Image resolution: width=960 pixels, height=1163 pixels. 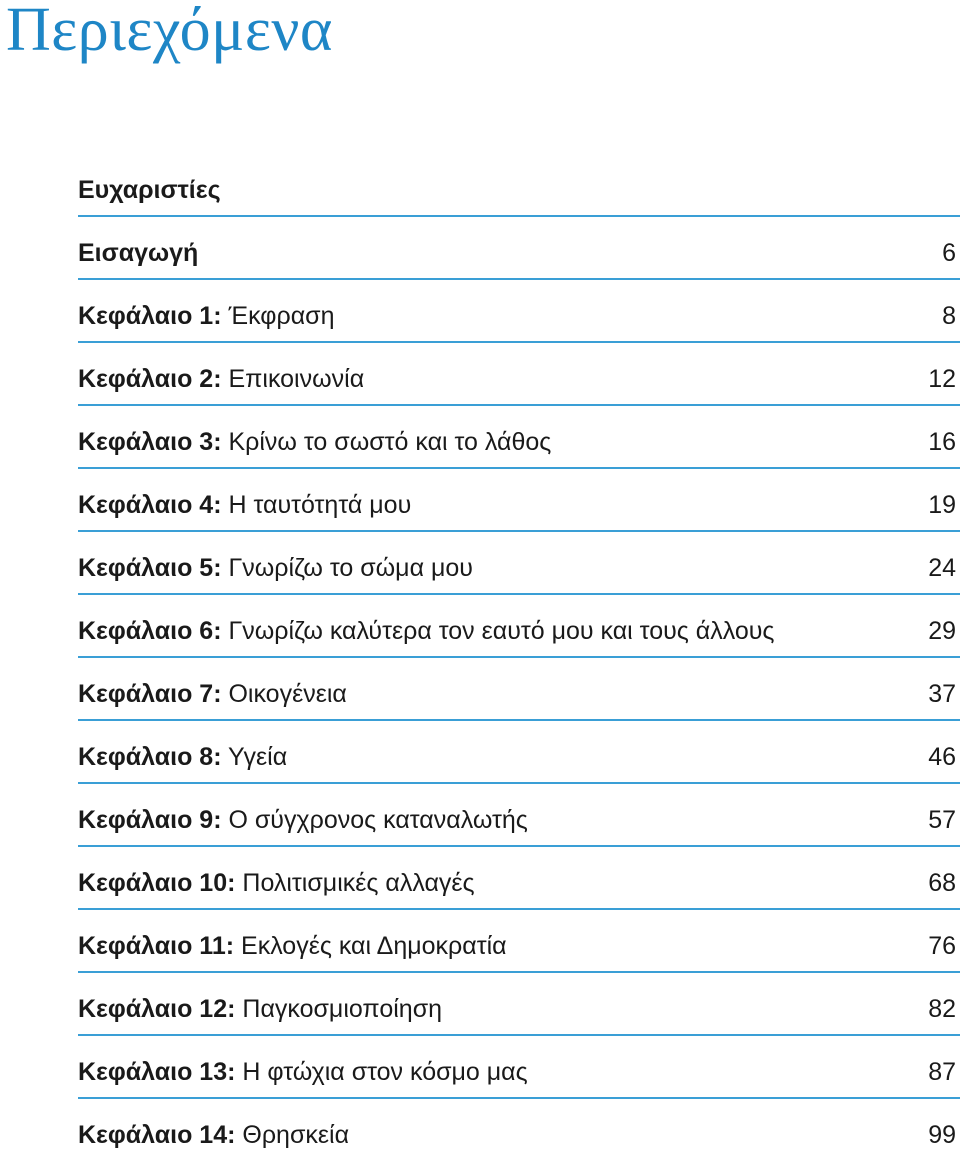 What do you see at coordinates (519, 1005) in the screenshot?
I see `toc-row-chapter-12: Κεφάλαιο 12: Παγκοσμιοποίηση 82` at bounding box center [519, 1005].